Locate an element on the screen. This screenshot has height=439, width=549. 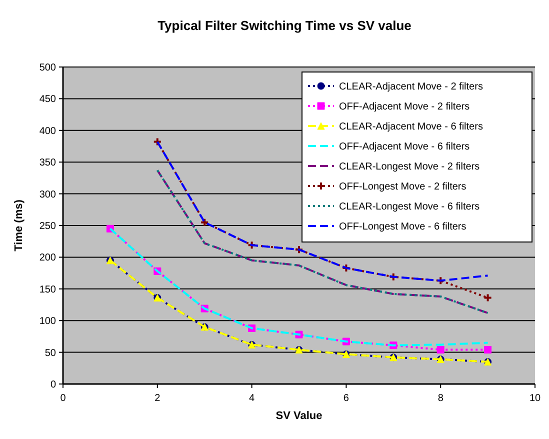
legend-label: CLEAR-Longest Move - 6 filters is located at coordinates (409, 207).